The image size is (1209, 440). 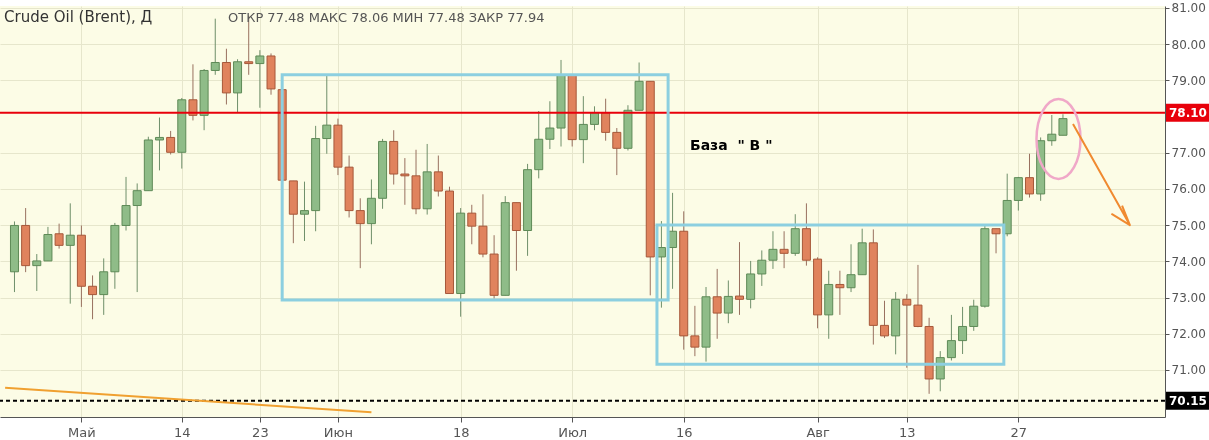 What do you see at coordinates (1188, 261) in the screenshot?
I see `y-tick-label: 74.00` at bounding box center [1188, 261].